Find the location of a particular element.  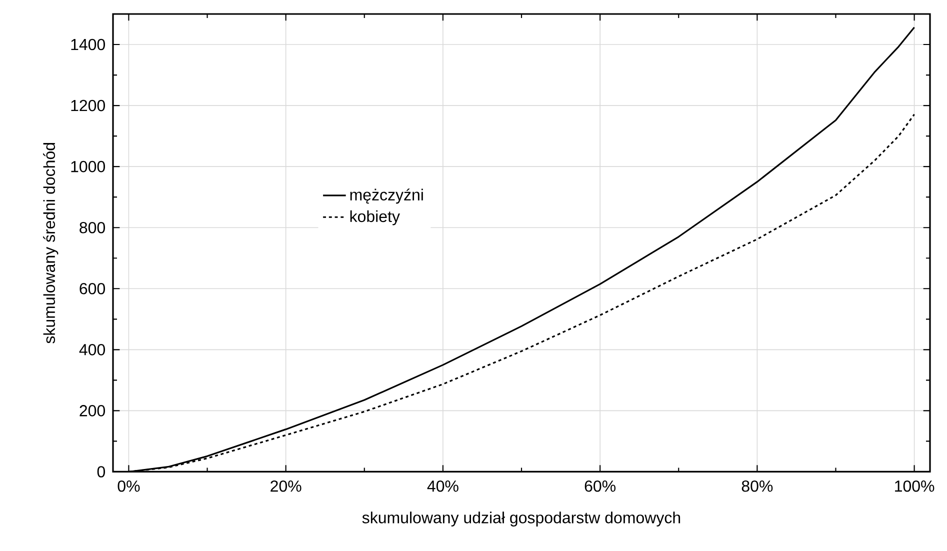

y-tick-label: 1200 is located at coordinates (88, 106).